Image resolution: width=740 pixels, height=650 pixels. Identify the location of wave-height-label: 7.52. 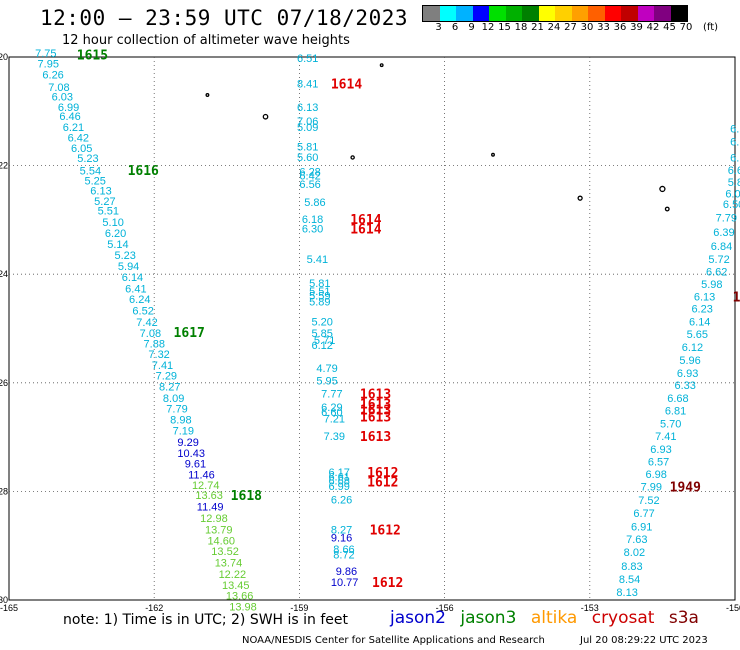
(648, 501).